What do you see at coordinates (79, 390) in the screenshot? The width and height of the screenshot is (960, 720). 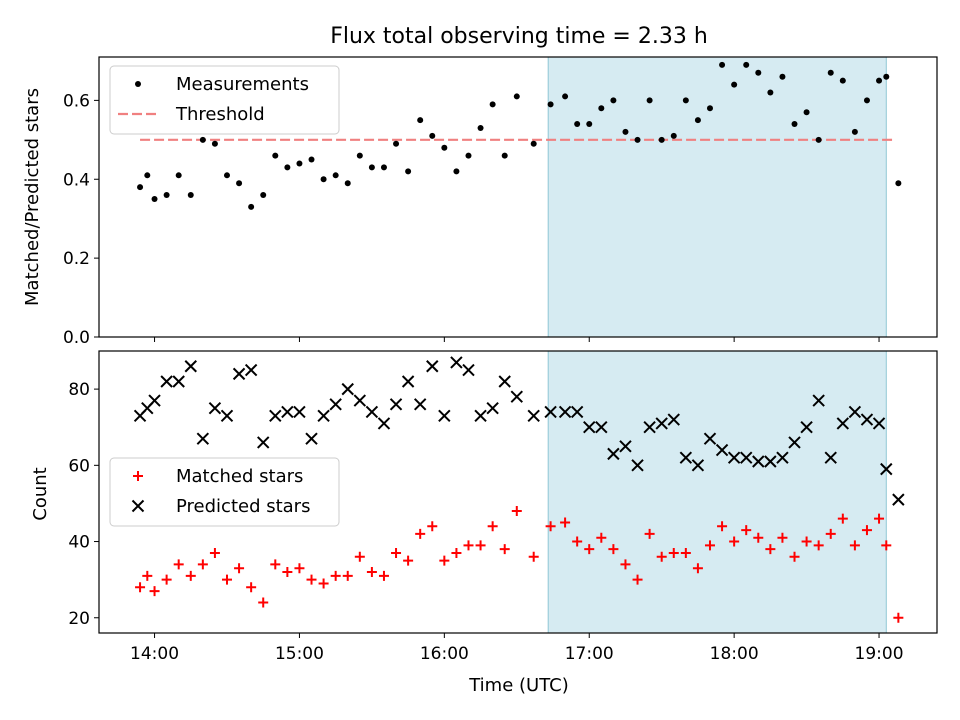 I see `y-tick-label: 80` at bounding box center [79, 390].